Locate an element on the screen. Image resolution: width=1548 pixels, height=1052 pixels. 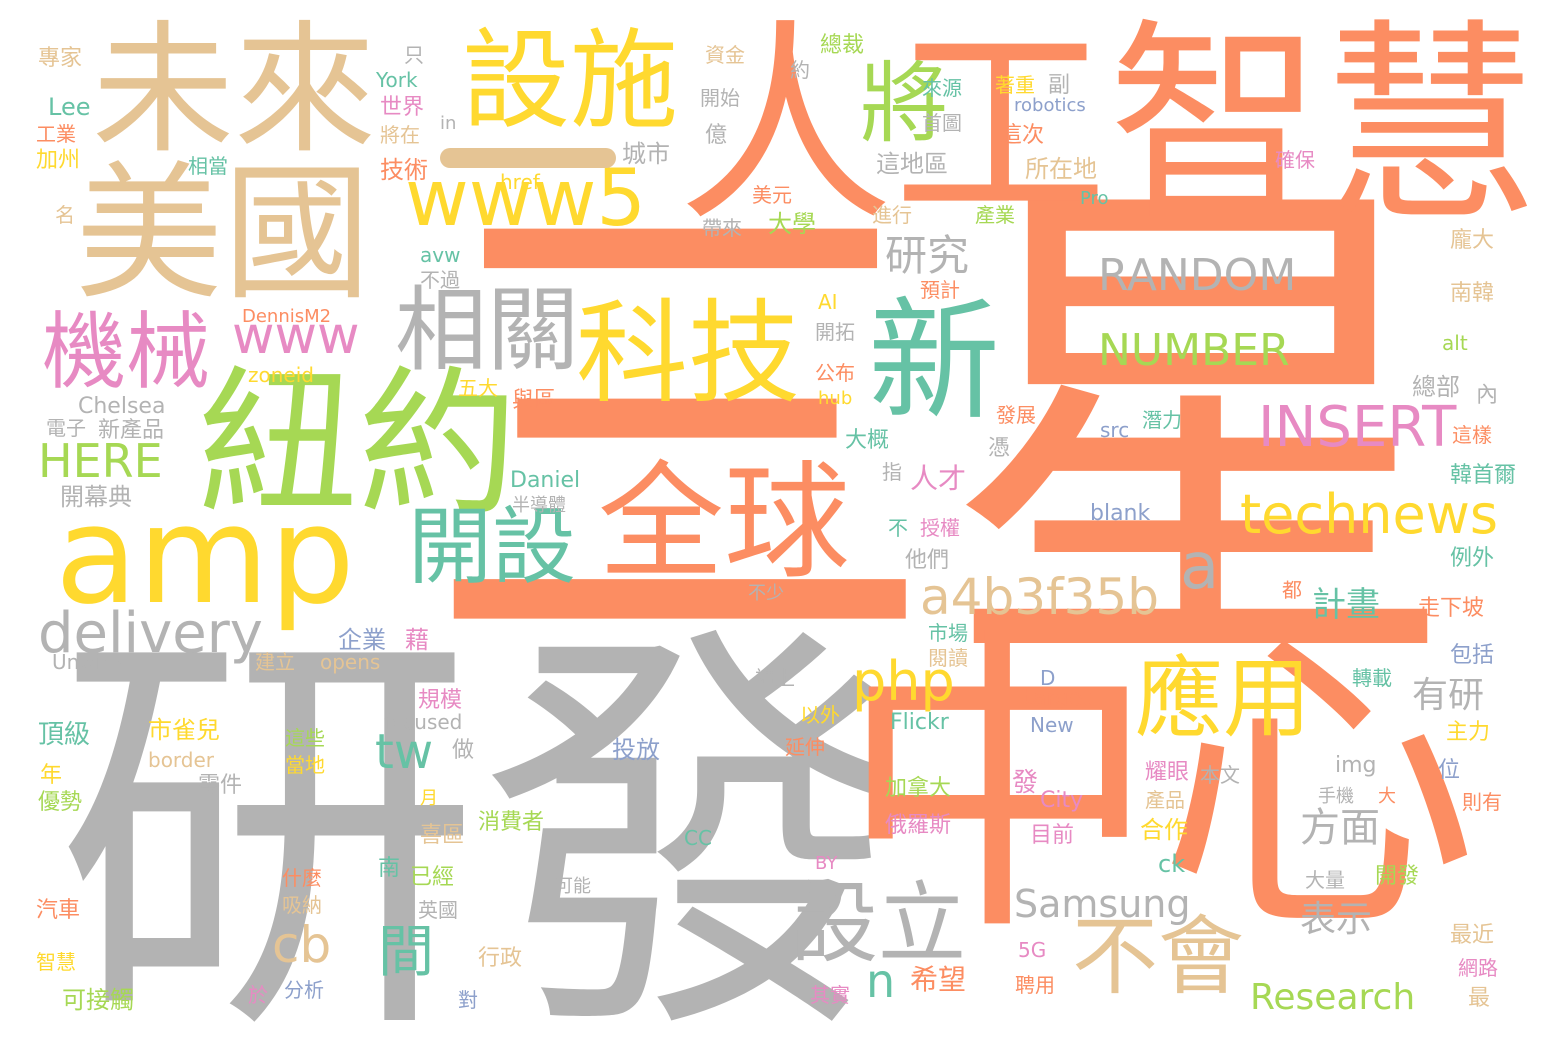
word-unwire: Unwire is located at coordinates (87, 662).